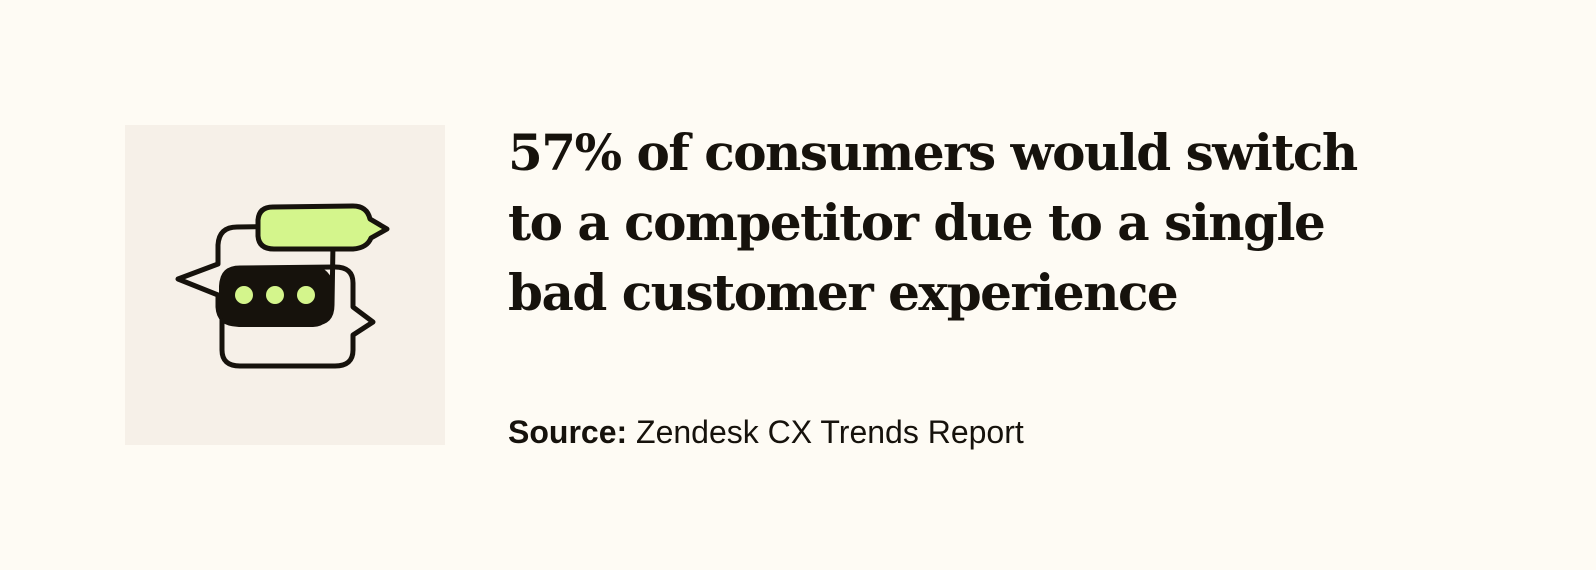 This screenshot has width=1596, height=570. Describe the element at coordinates (568, 432) in the screenshot. I see `source-label: Source:` at that location.